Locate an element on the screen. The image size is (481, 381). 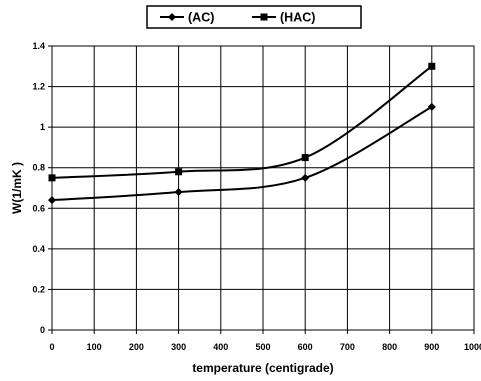
y-tick-label: 0.4 is located at coordinates (38, 249).